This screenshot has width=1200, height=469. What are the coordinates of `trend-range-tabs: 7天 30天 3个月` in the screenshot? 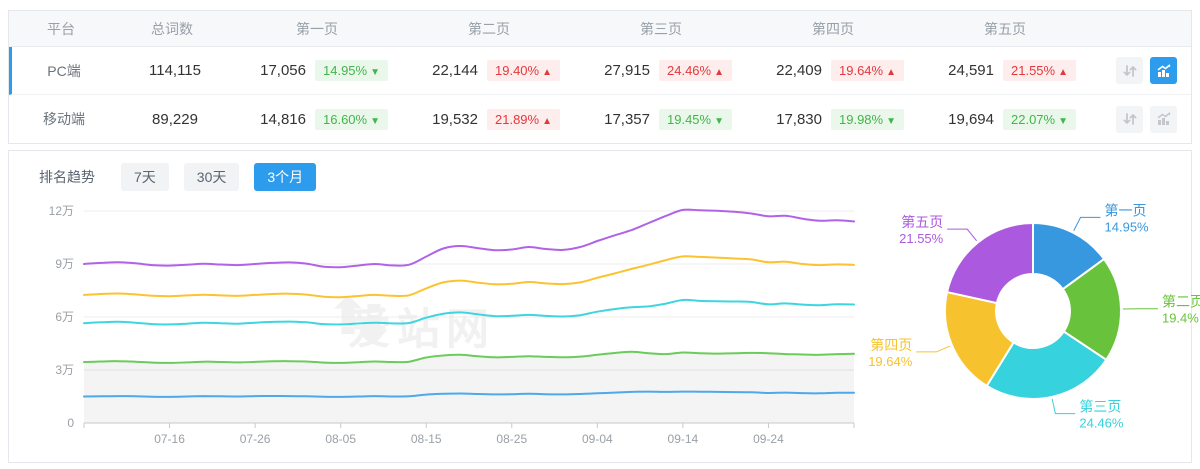 It's located at (226, 177).